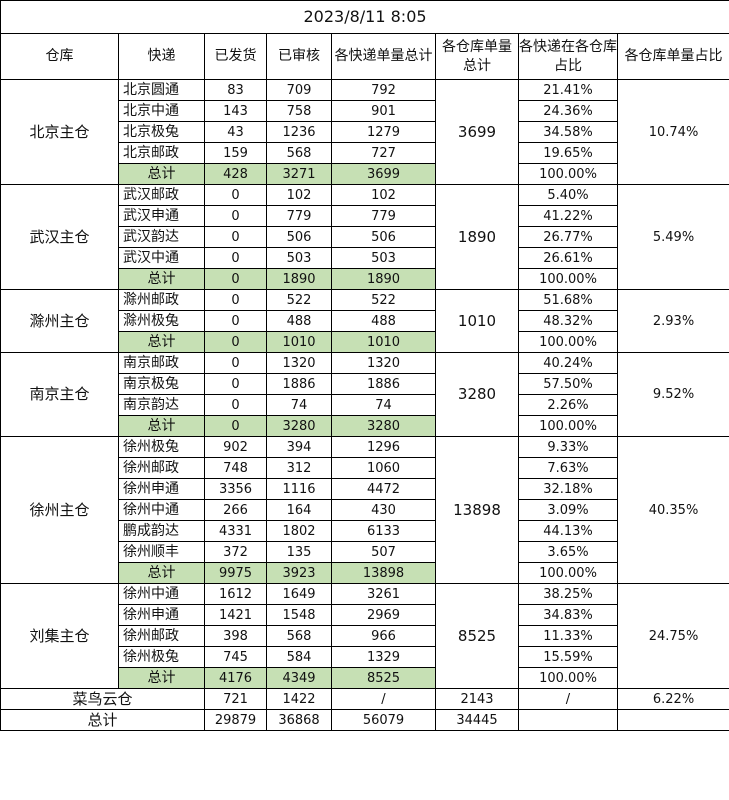 The image size is (729, 800). What do you see at coordinates (568, 384) in the screenshot?
I see `courier-share: 57.50%` at bounding box center [568, 384].